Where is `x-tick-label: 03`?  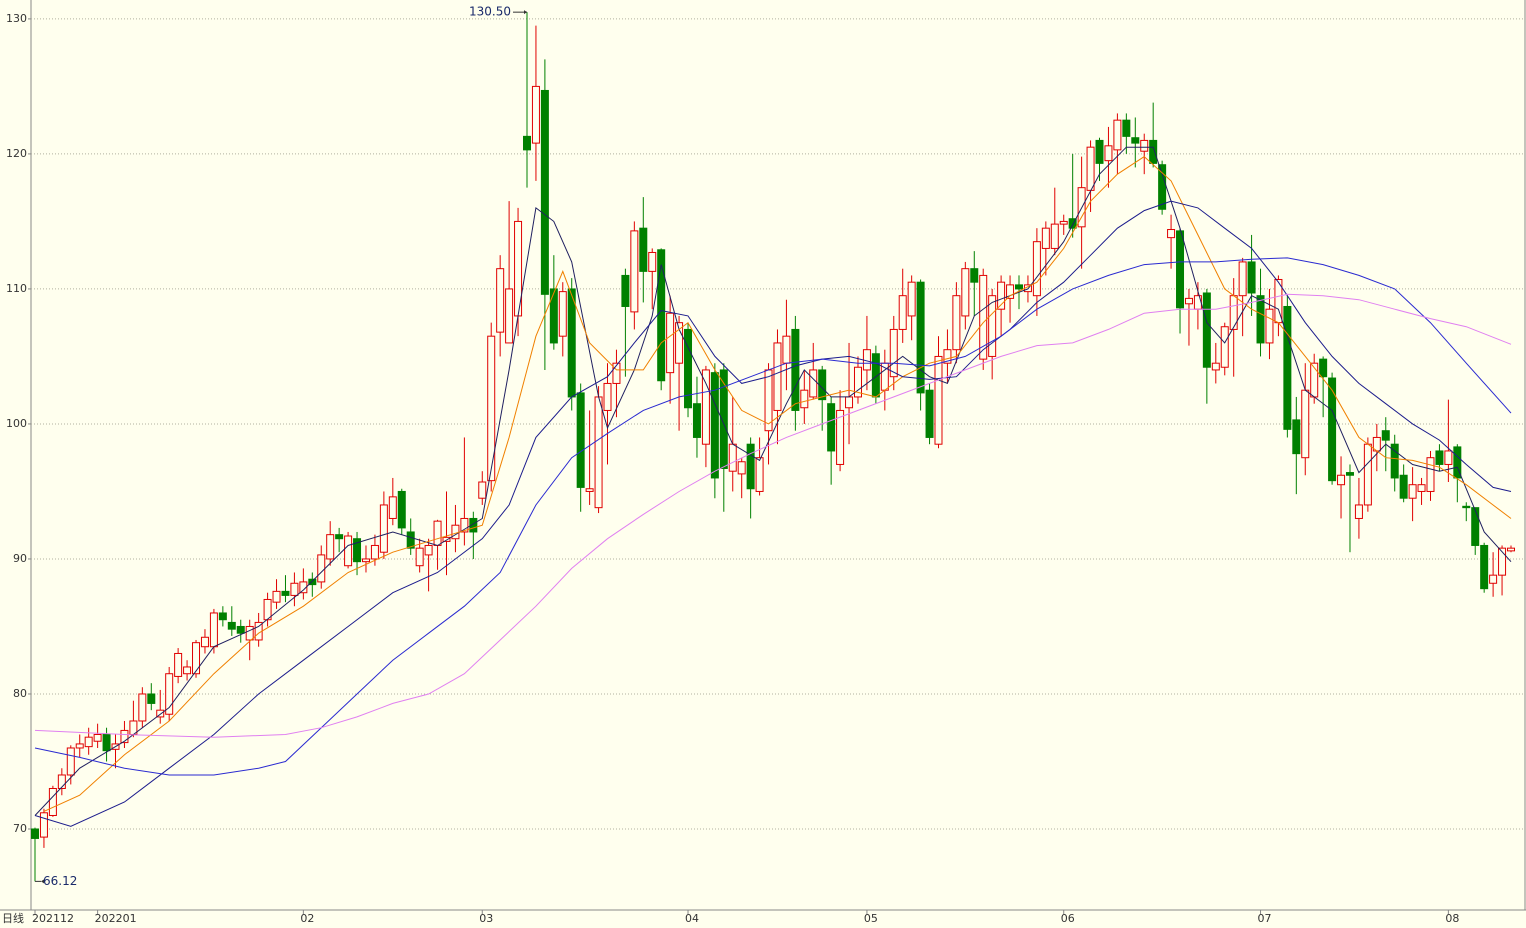
x-tick-label: 03 is located at coordinates (486, 918).